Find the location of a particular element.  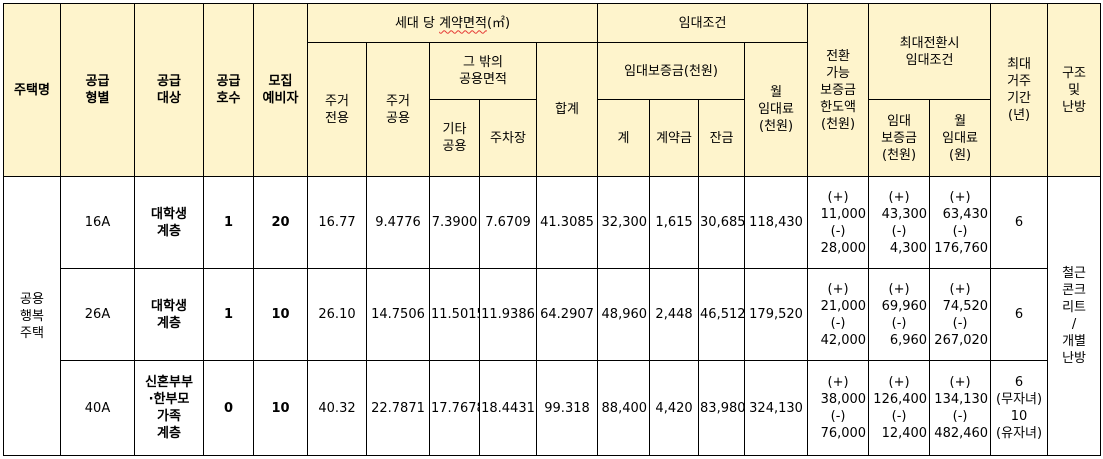

header-supply-units: 공급 호수 is located at coordinates (228, 90).